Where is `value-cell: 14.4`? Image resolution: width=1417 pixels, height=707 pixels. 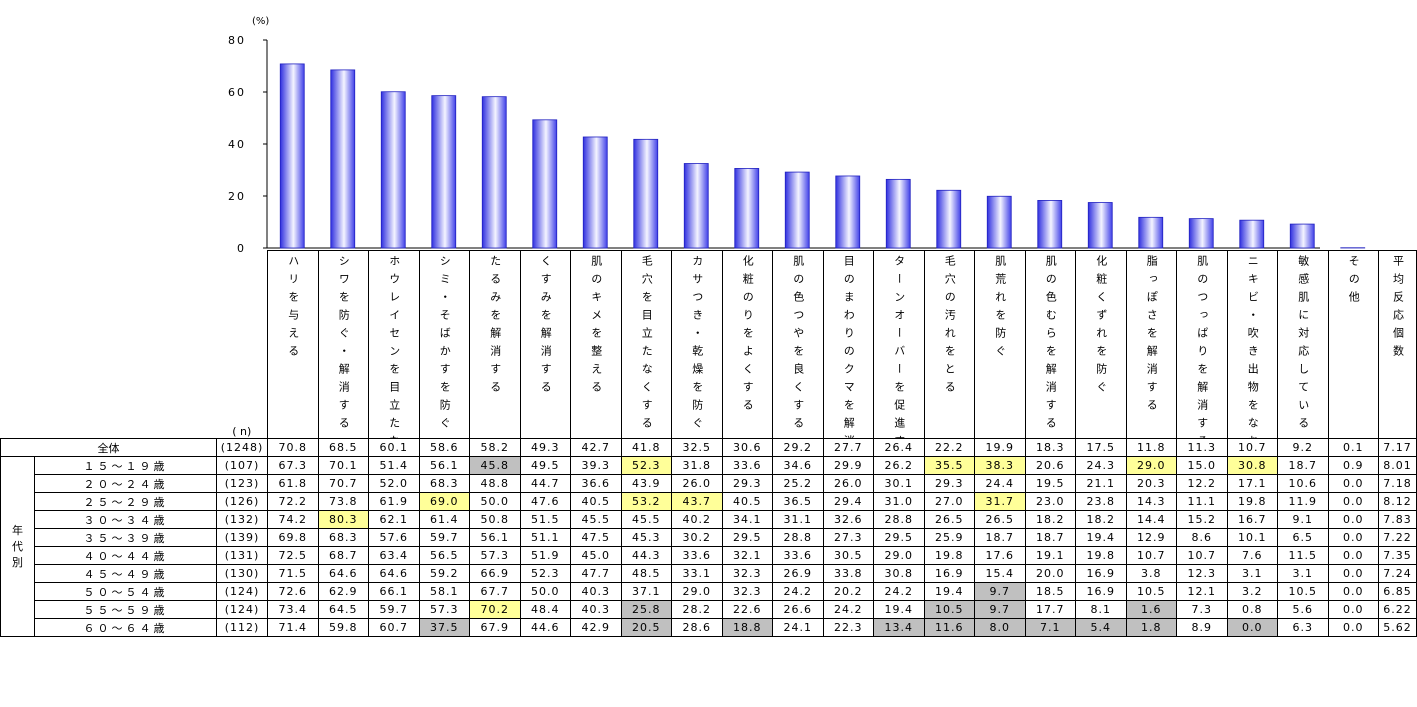
value-cell: 14.4 is located at coordinates (1151, 519).